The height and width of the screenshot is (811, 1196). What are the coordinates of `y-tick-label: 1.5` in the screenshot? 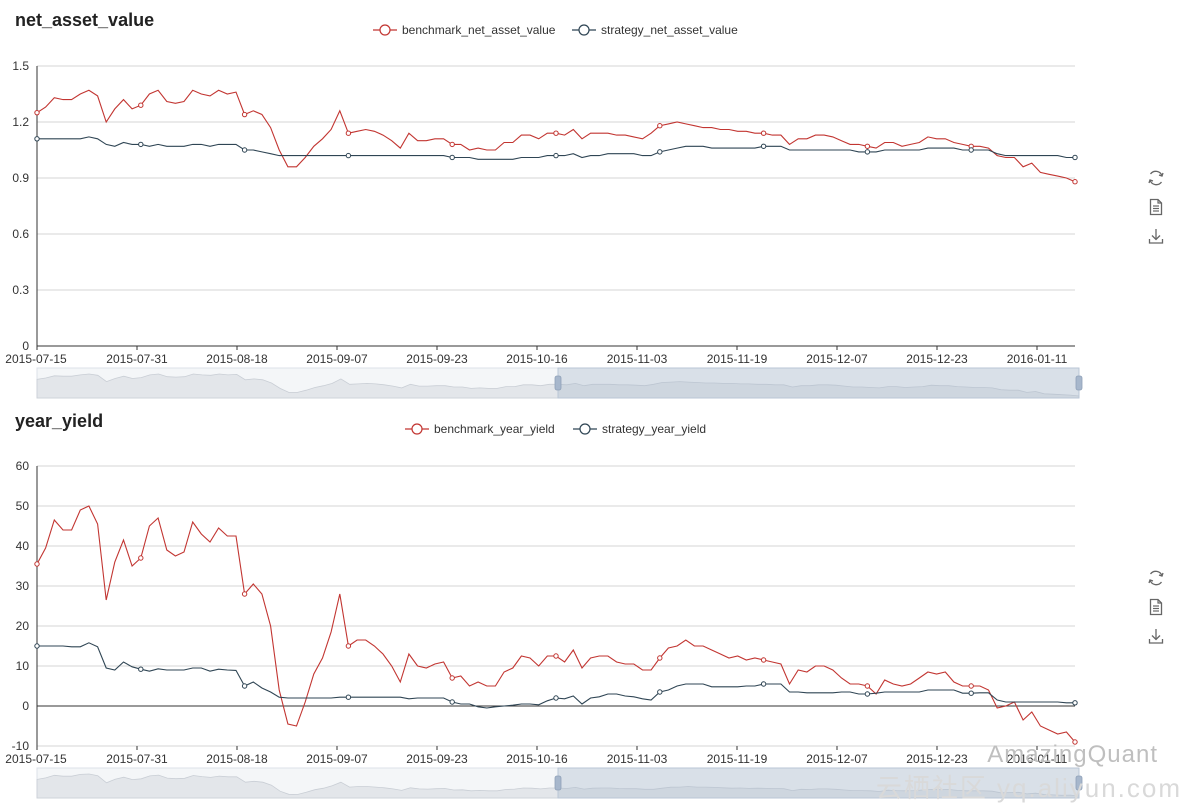 It's located at (20, 66).